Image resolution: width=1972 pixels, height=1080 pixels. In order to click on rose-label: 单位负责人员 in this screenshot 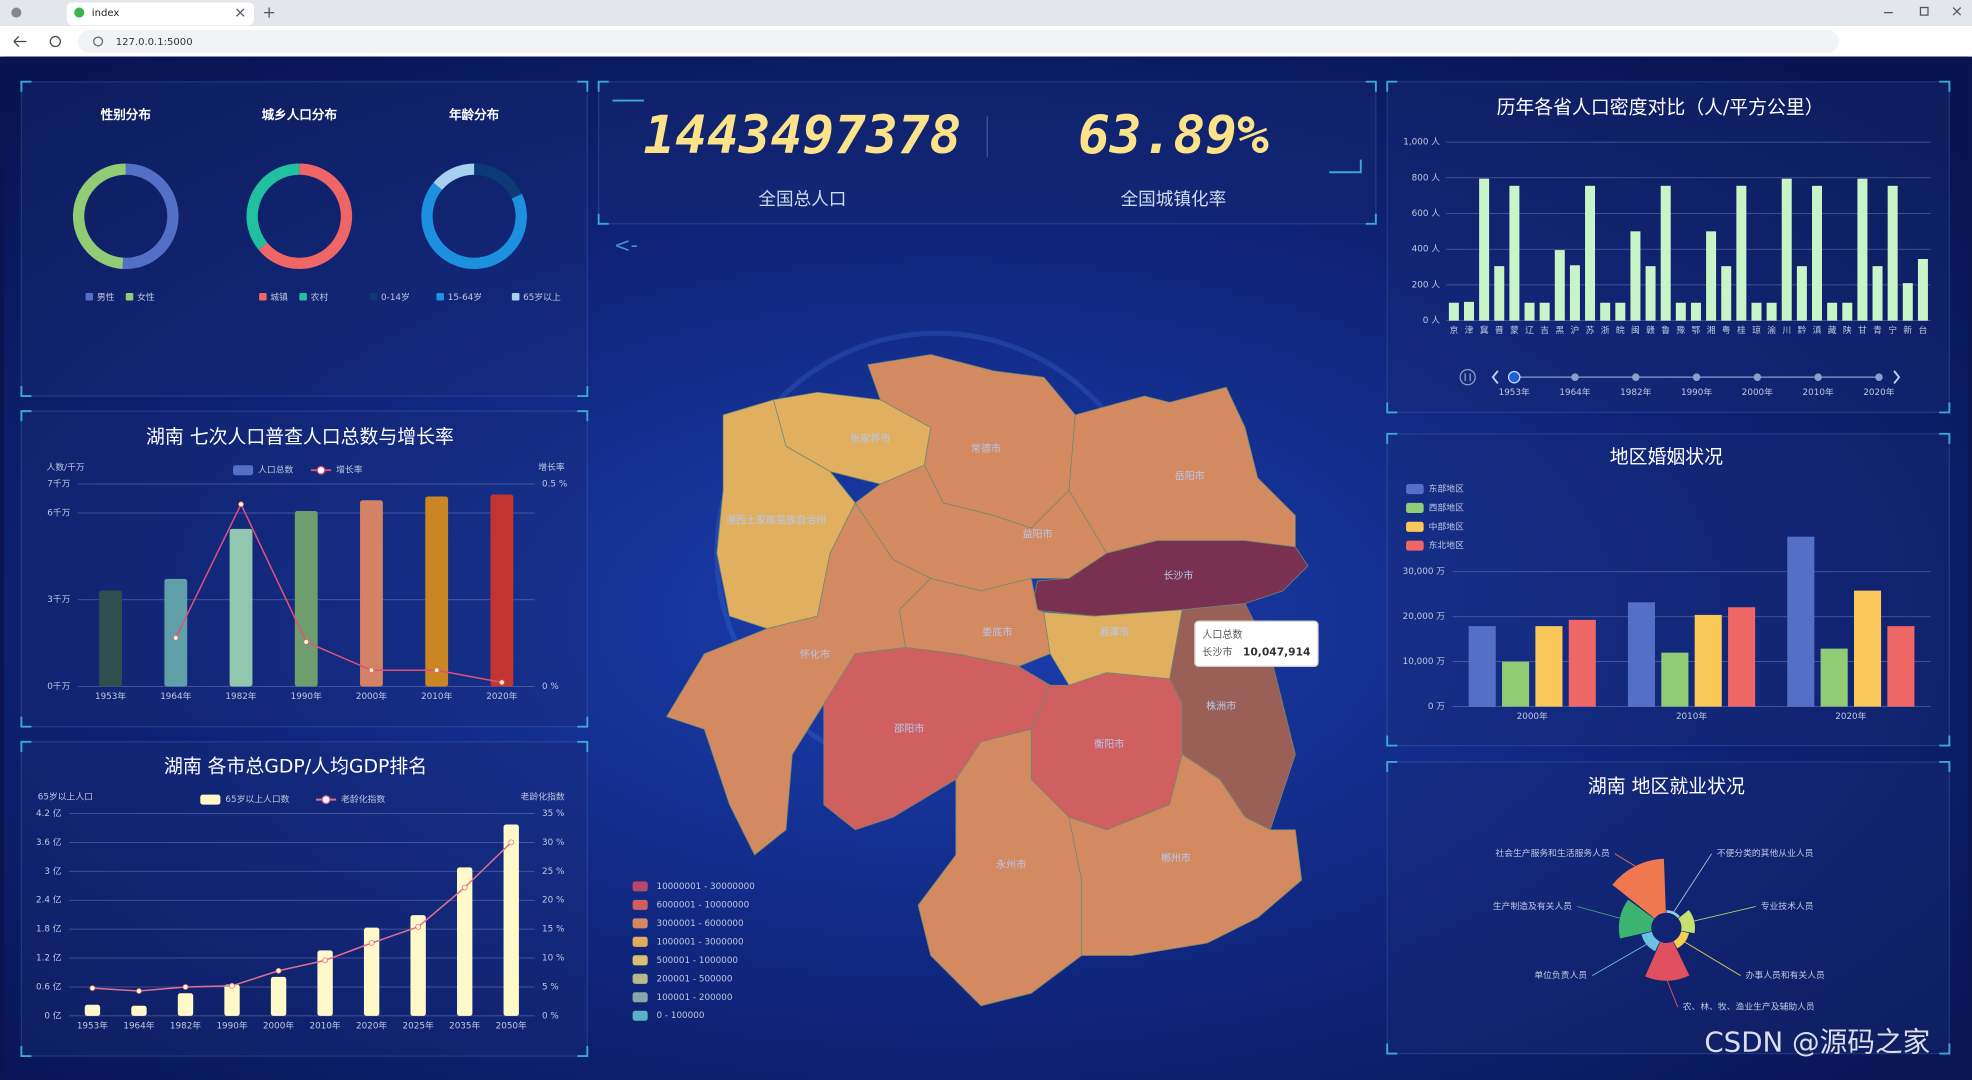, I will do `click(1560, 975)`.